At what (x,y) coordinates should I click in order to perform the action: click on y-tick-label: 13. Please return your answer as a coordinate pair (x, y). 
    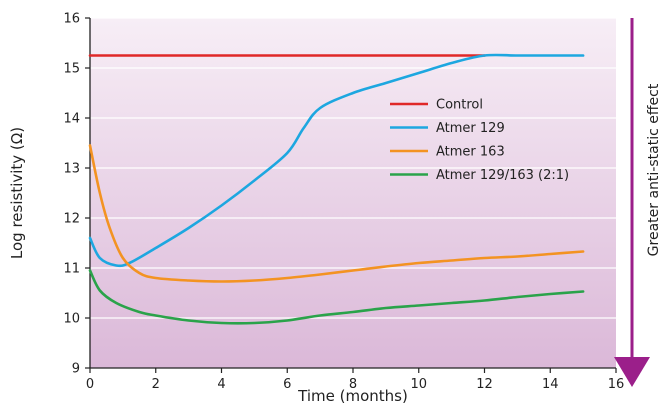
    Looking at the image, I should click on (71, 169).